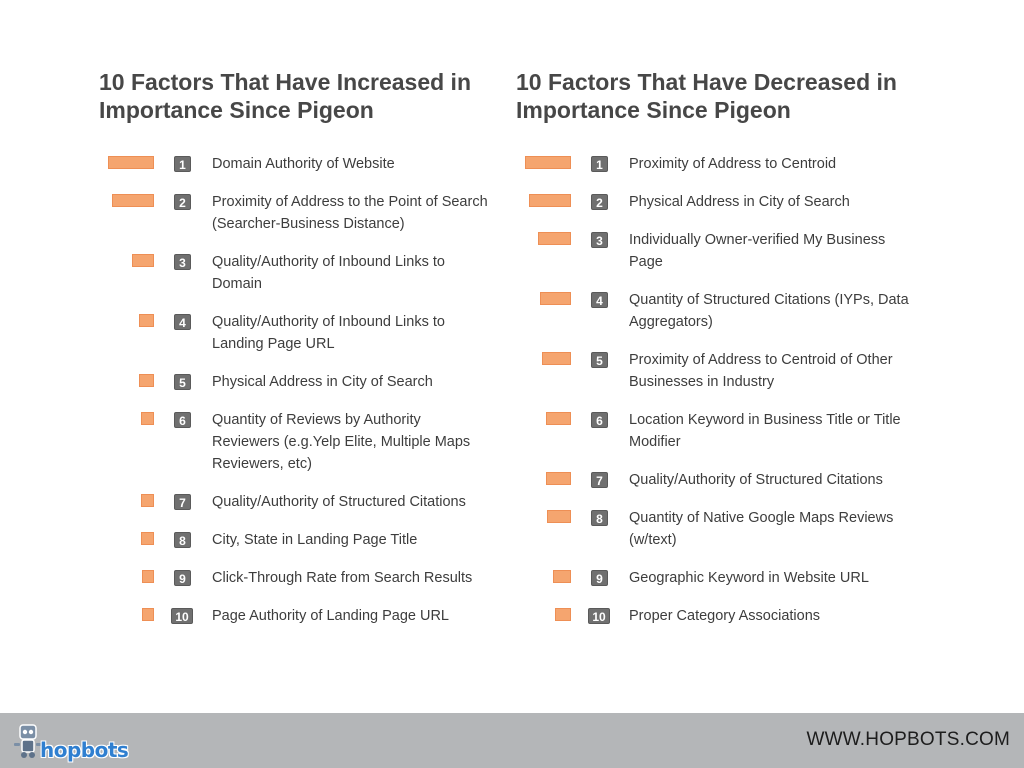  I want to click on factor-label: Page Authority of Landing Page URL, so click(330, 616).